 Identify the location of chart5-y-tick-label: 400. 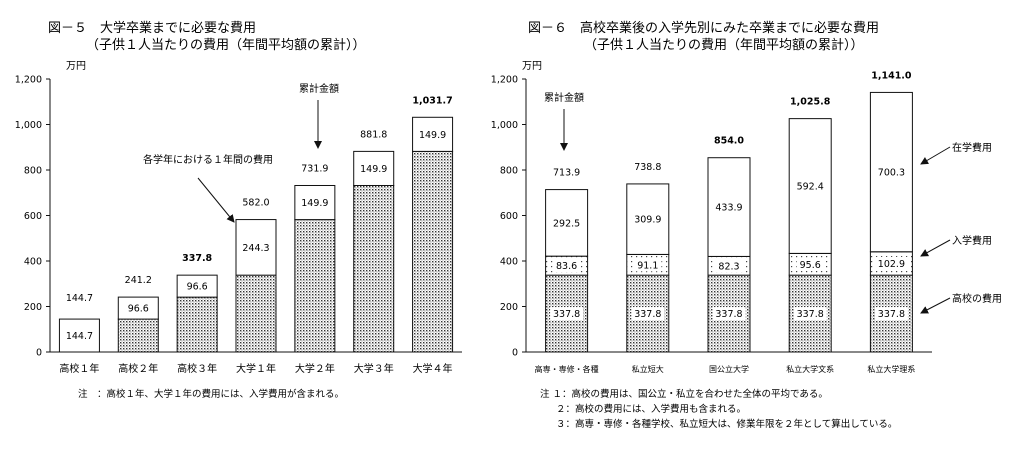
(33, 262).